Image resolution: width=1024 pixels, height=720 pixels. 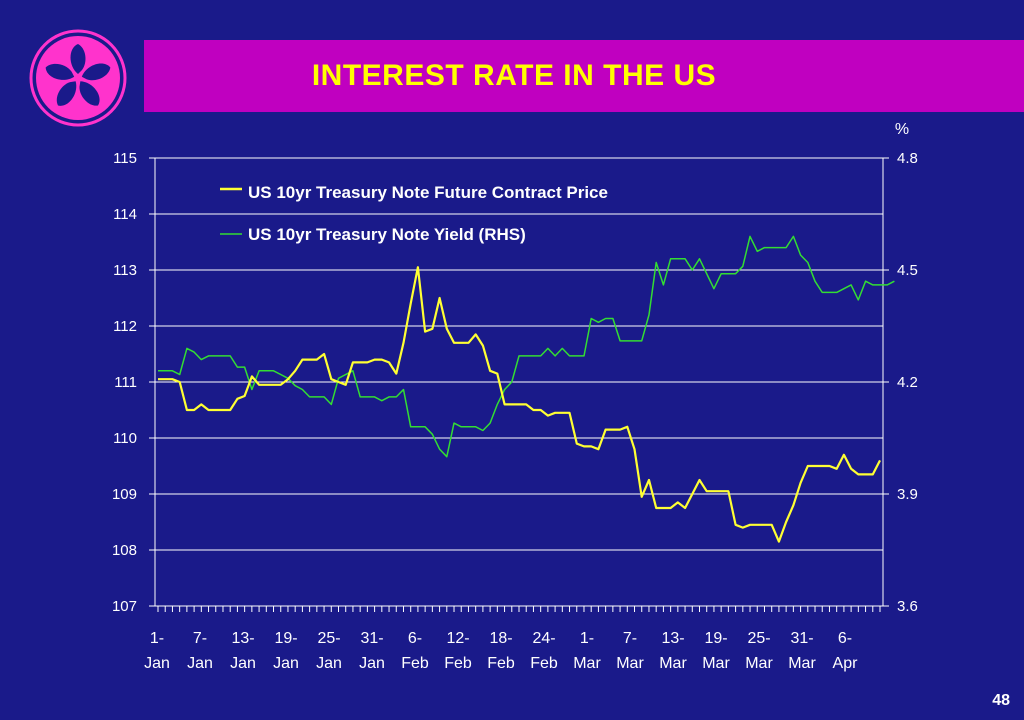 What do you see at coordinates (78, 78) in the screenshot?
I see `bauhinia-flower-icon` at bounding box center [78, 78].